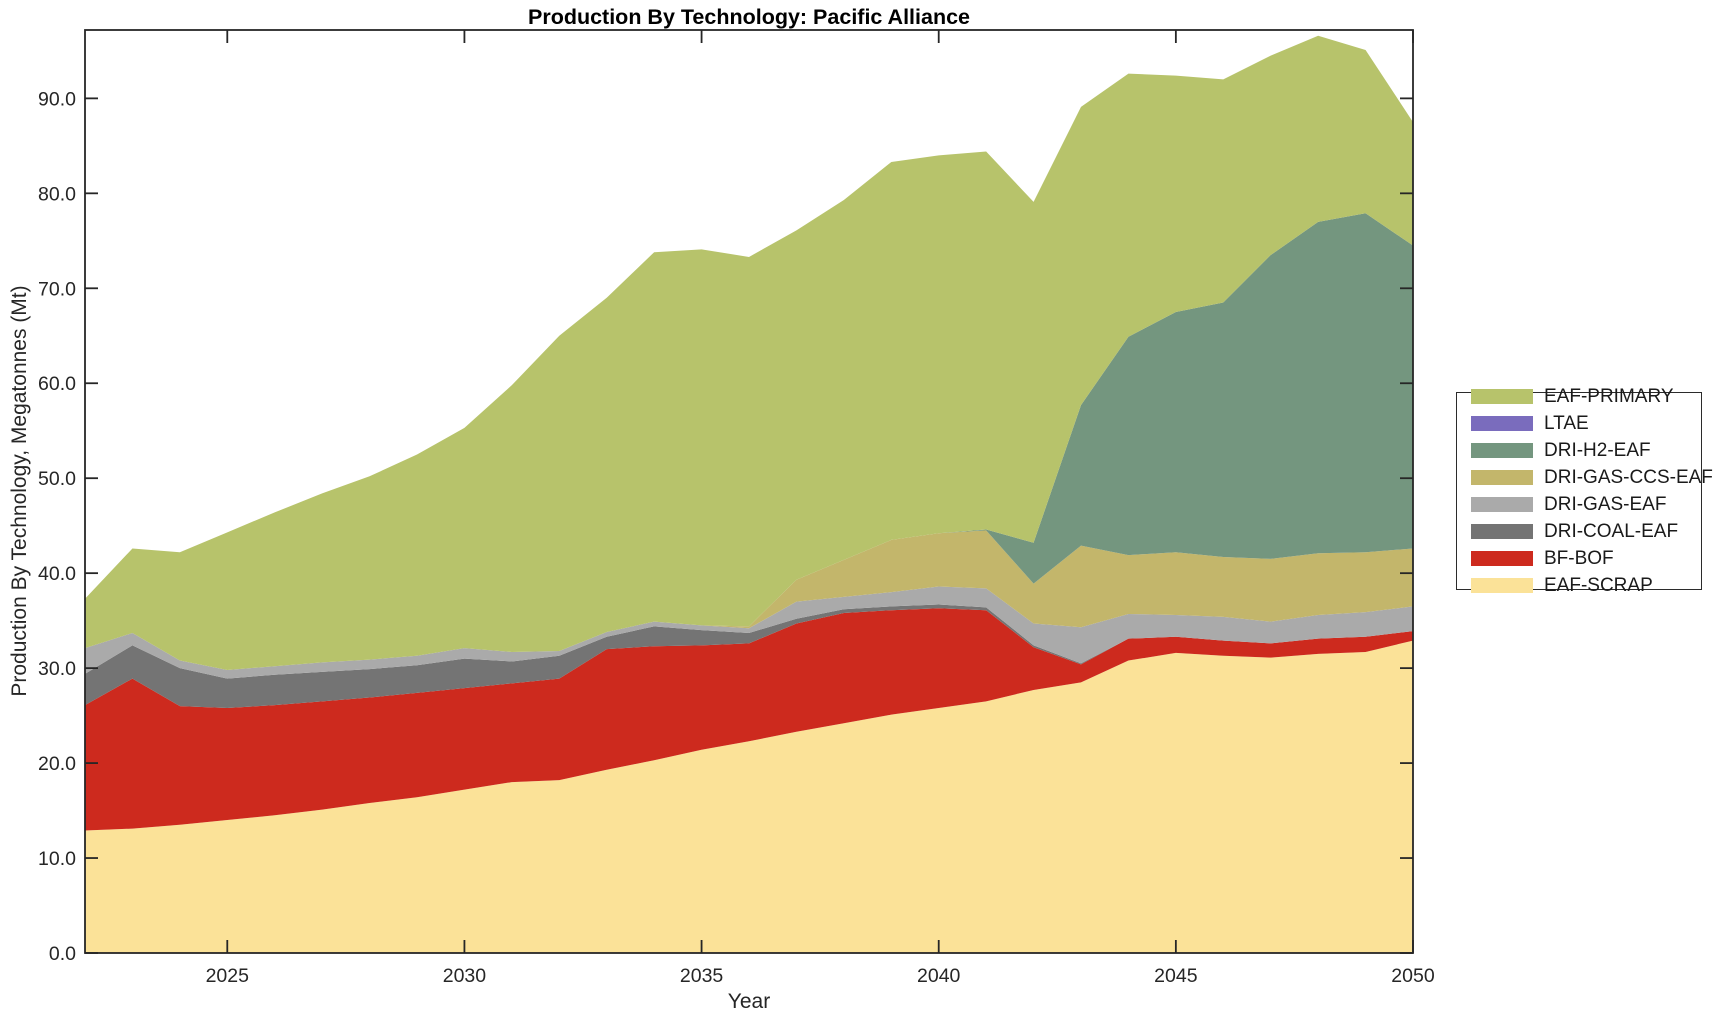 The height and width of the screenshot is (1020, 1715). What do you see at coordinates (1502, 585) in the screenshot?
I see `legend-swatch-eaf-scrap` at bounding box center [1502, 585].